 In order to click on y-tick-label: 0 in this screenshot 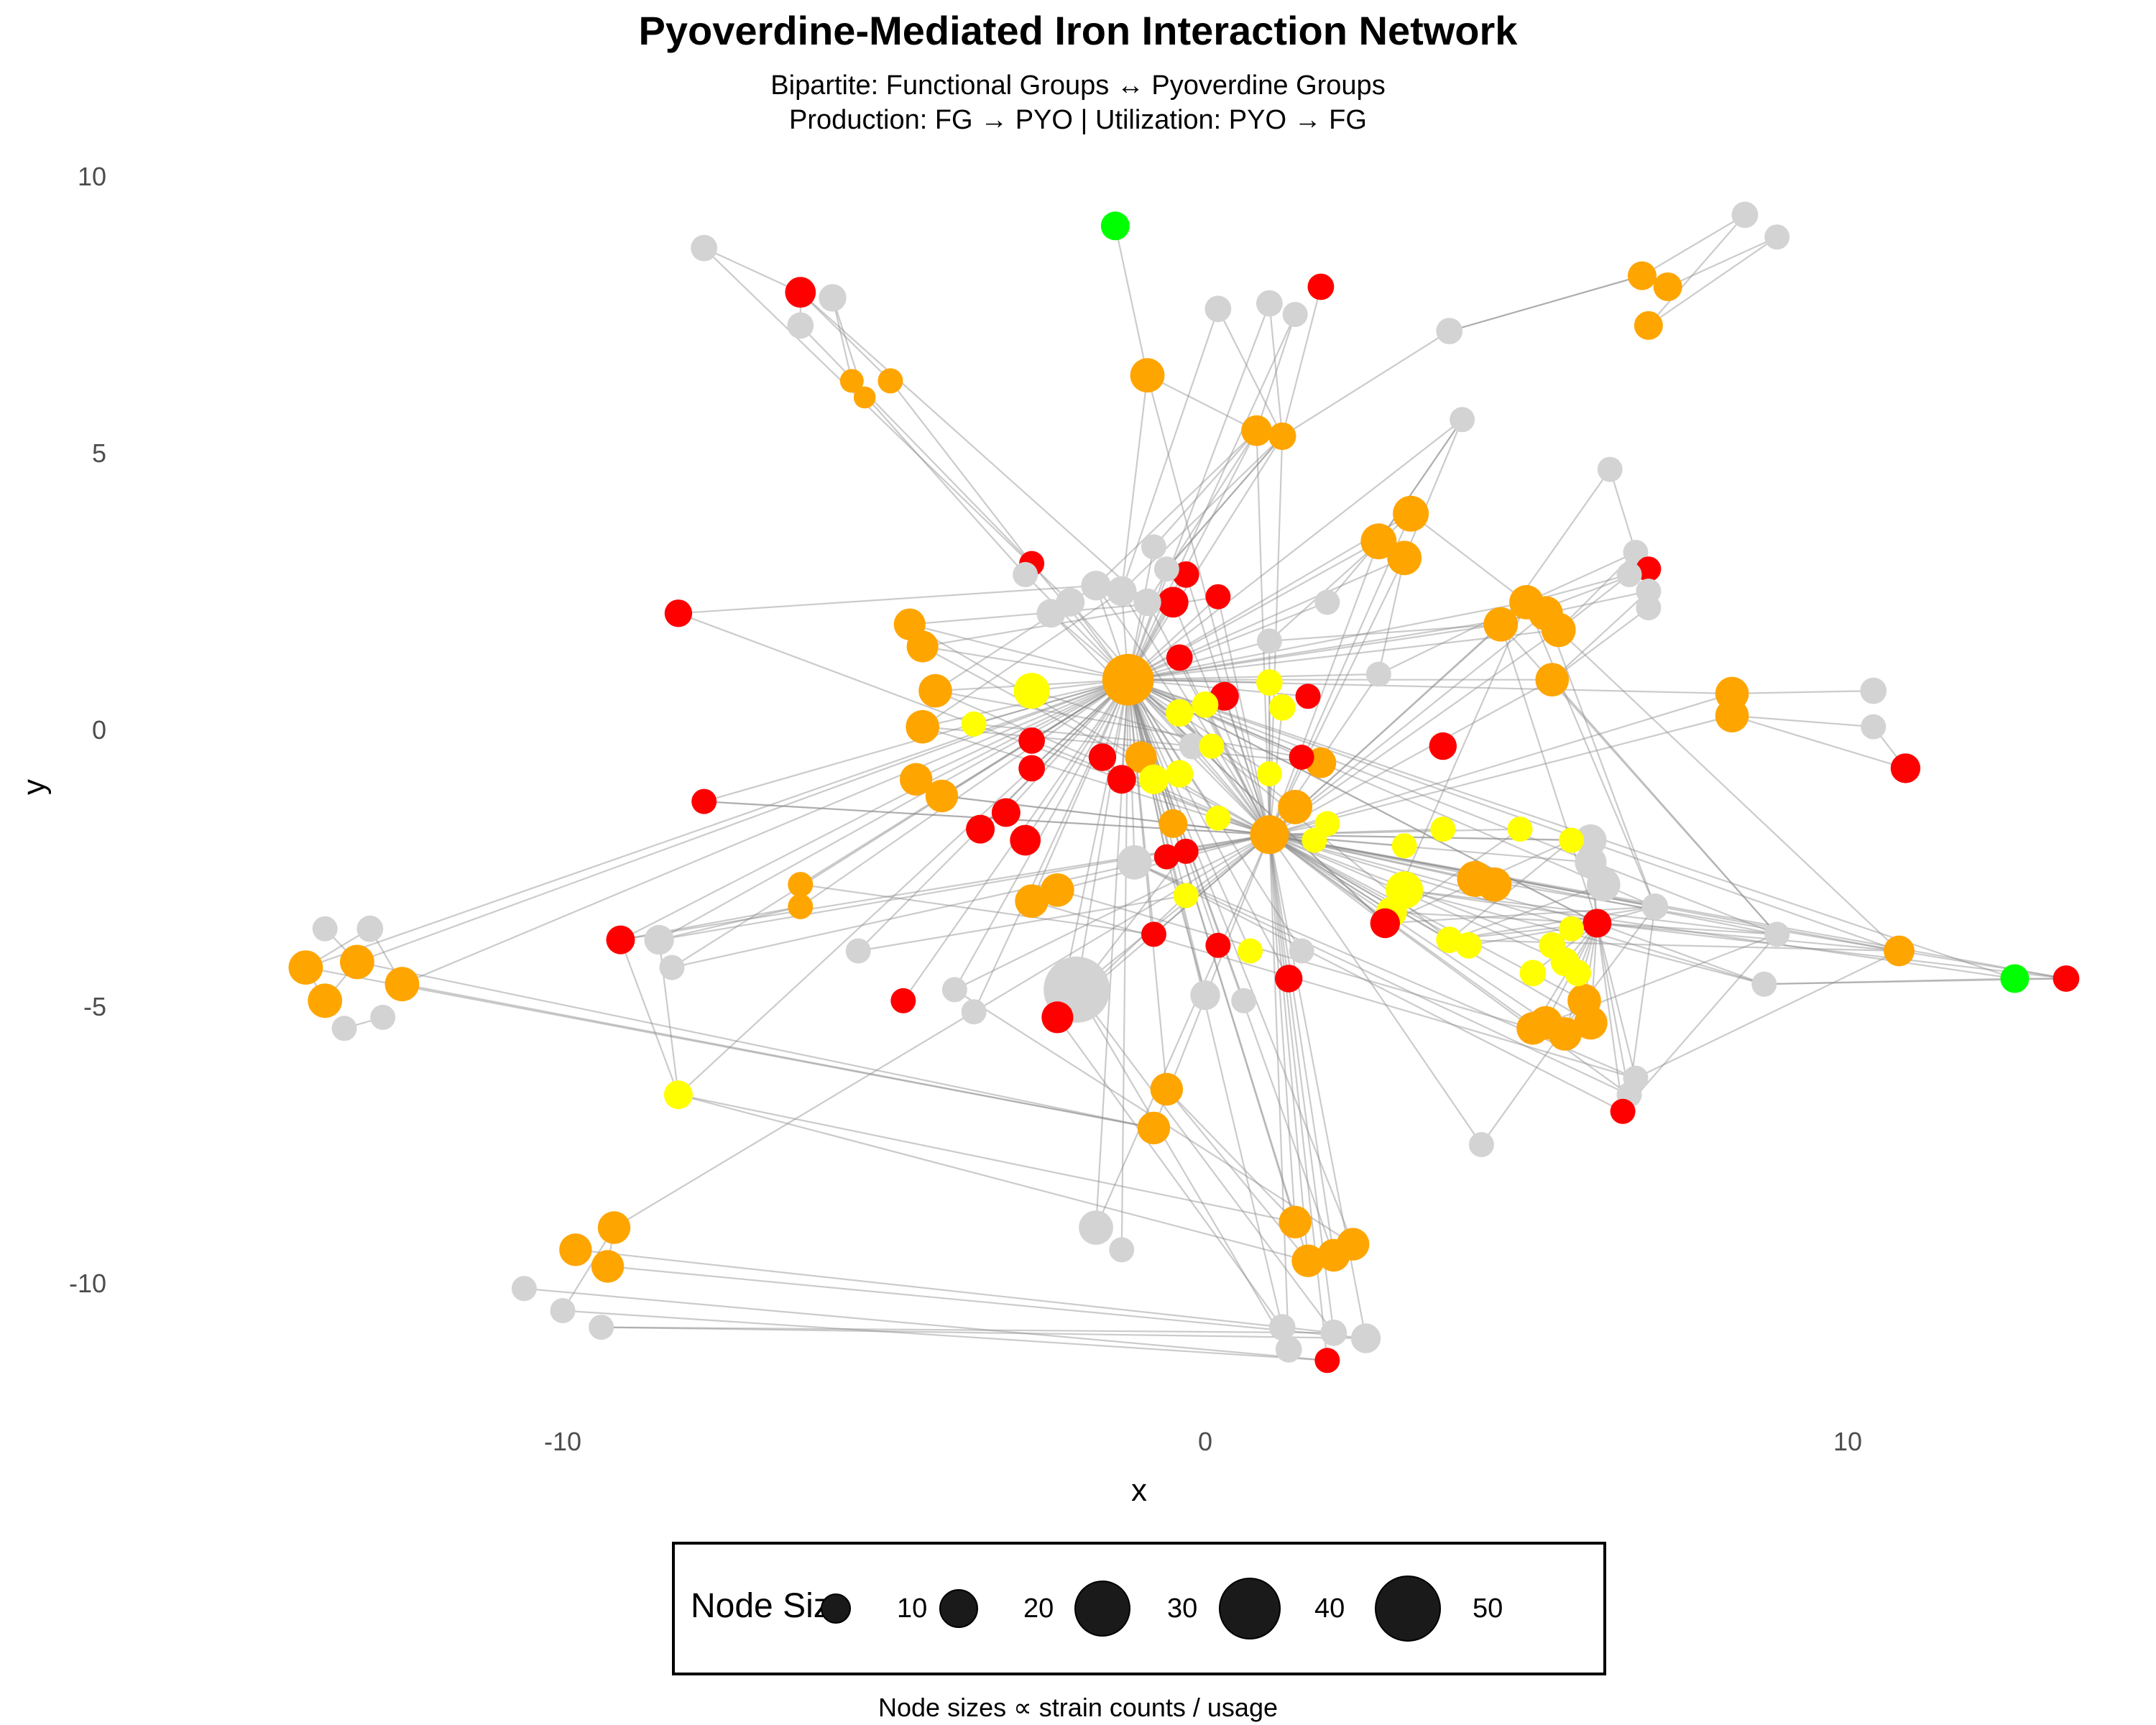, I will do `click(99, 730)`.